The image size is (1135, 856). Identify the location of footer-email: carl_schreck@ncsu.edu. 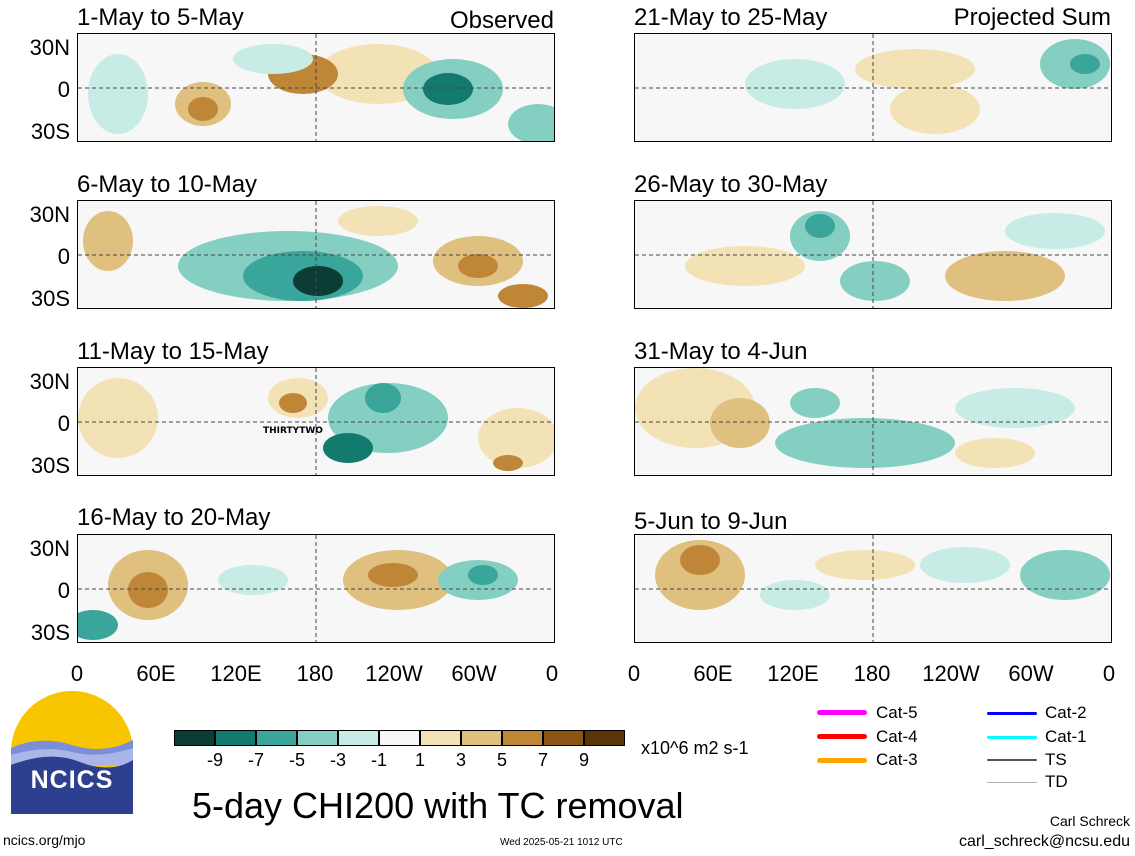
(1044, 841).